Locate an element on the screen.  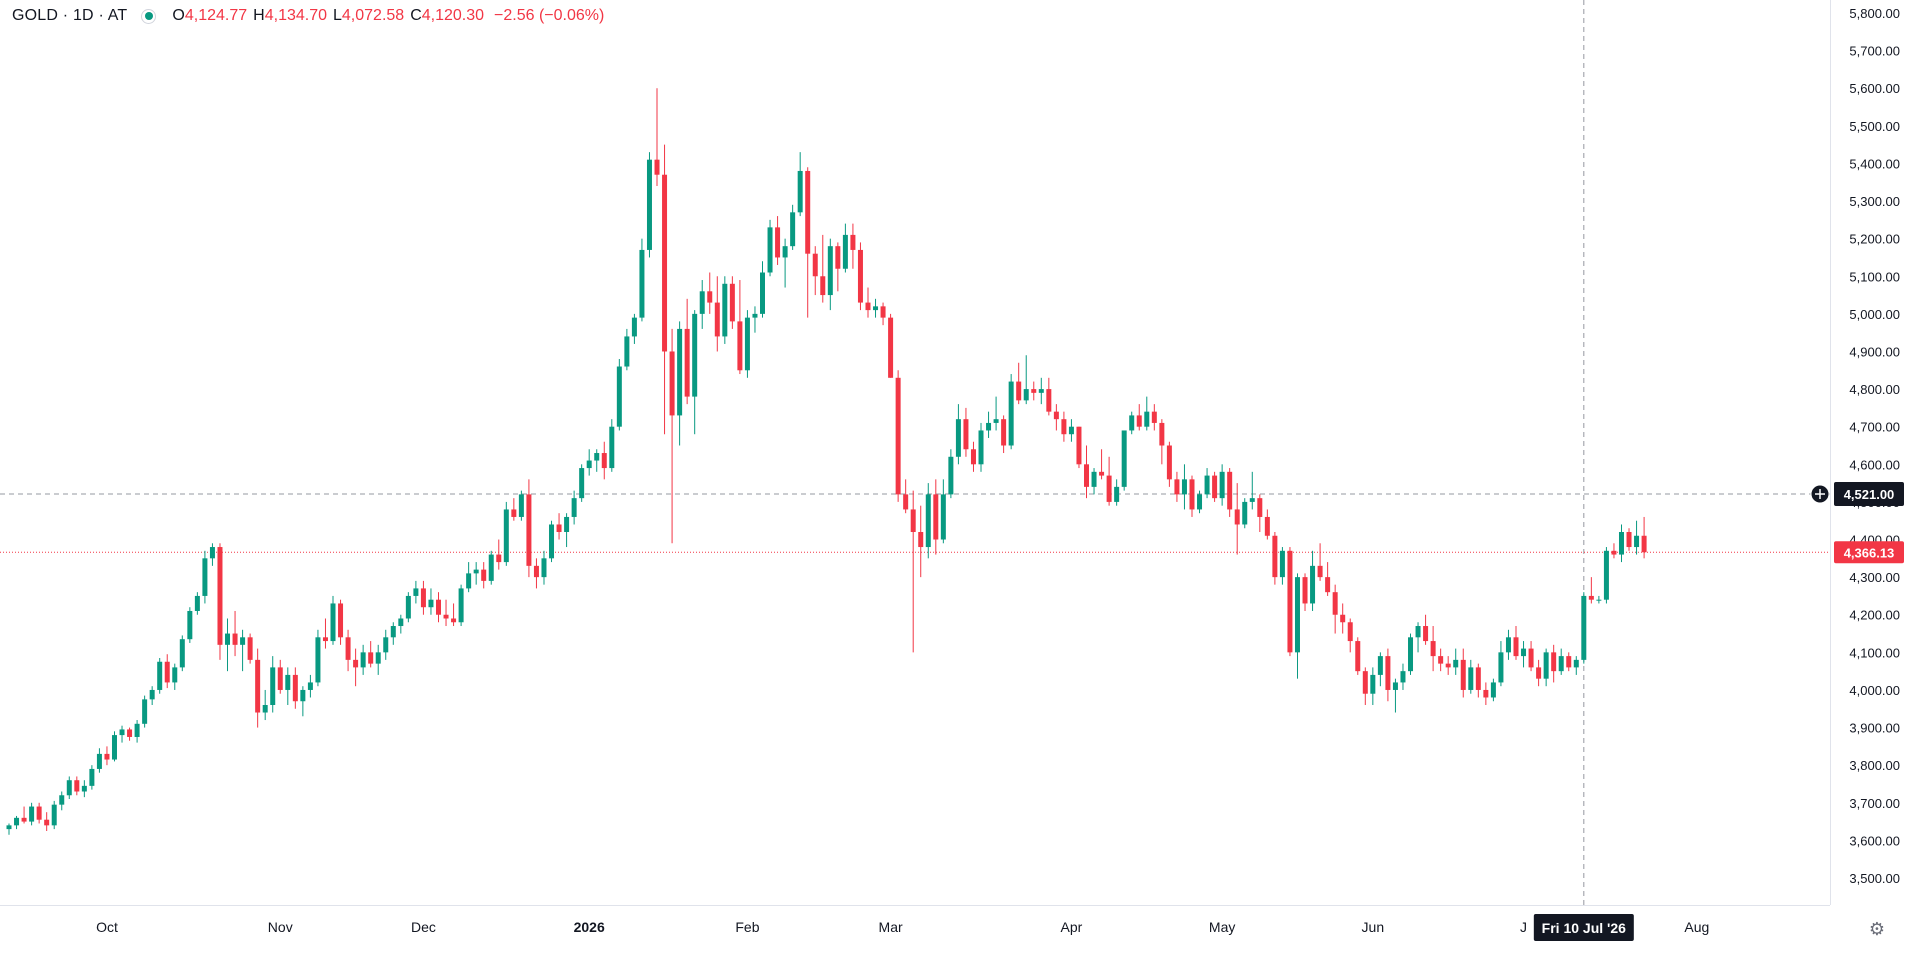
change-value: −2.56 (−0.06%) is located at coordinates (549, 15).